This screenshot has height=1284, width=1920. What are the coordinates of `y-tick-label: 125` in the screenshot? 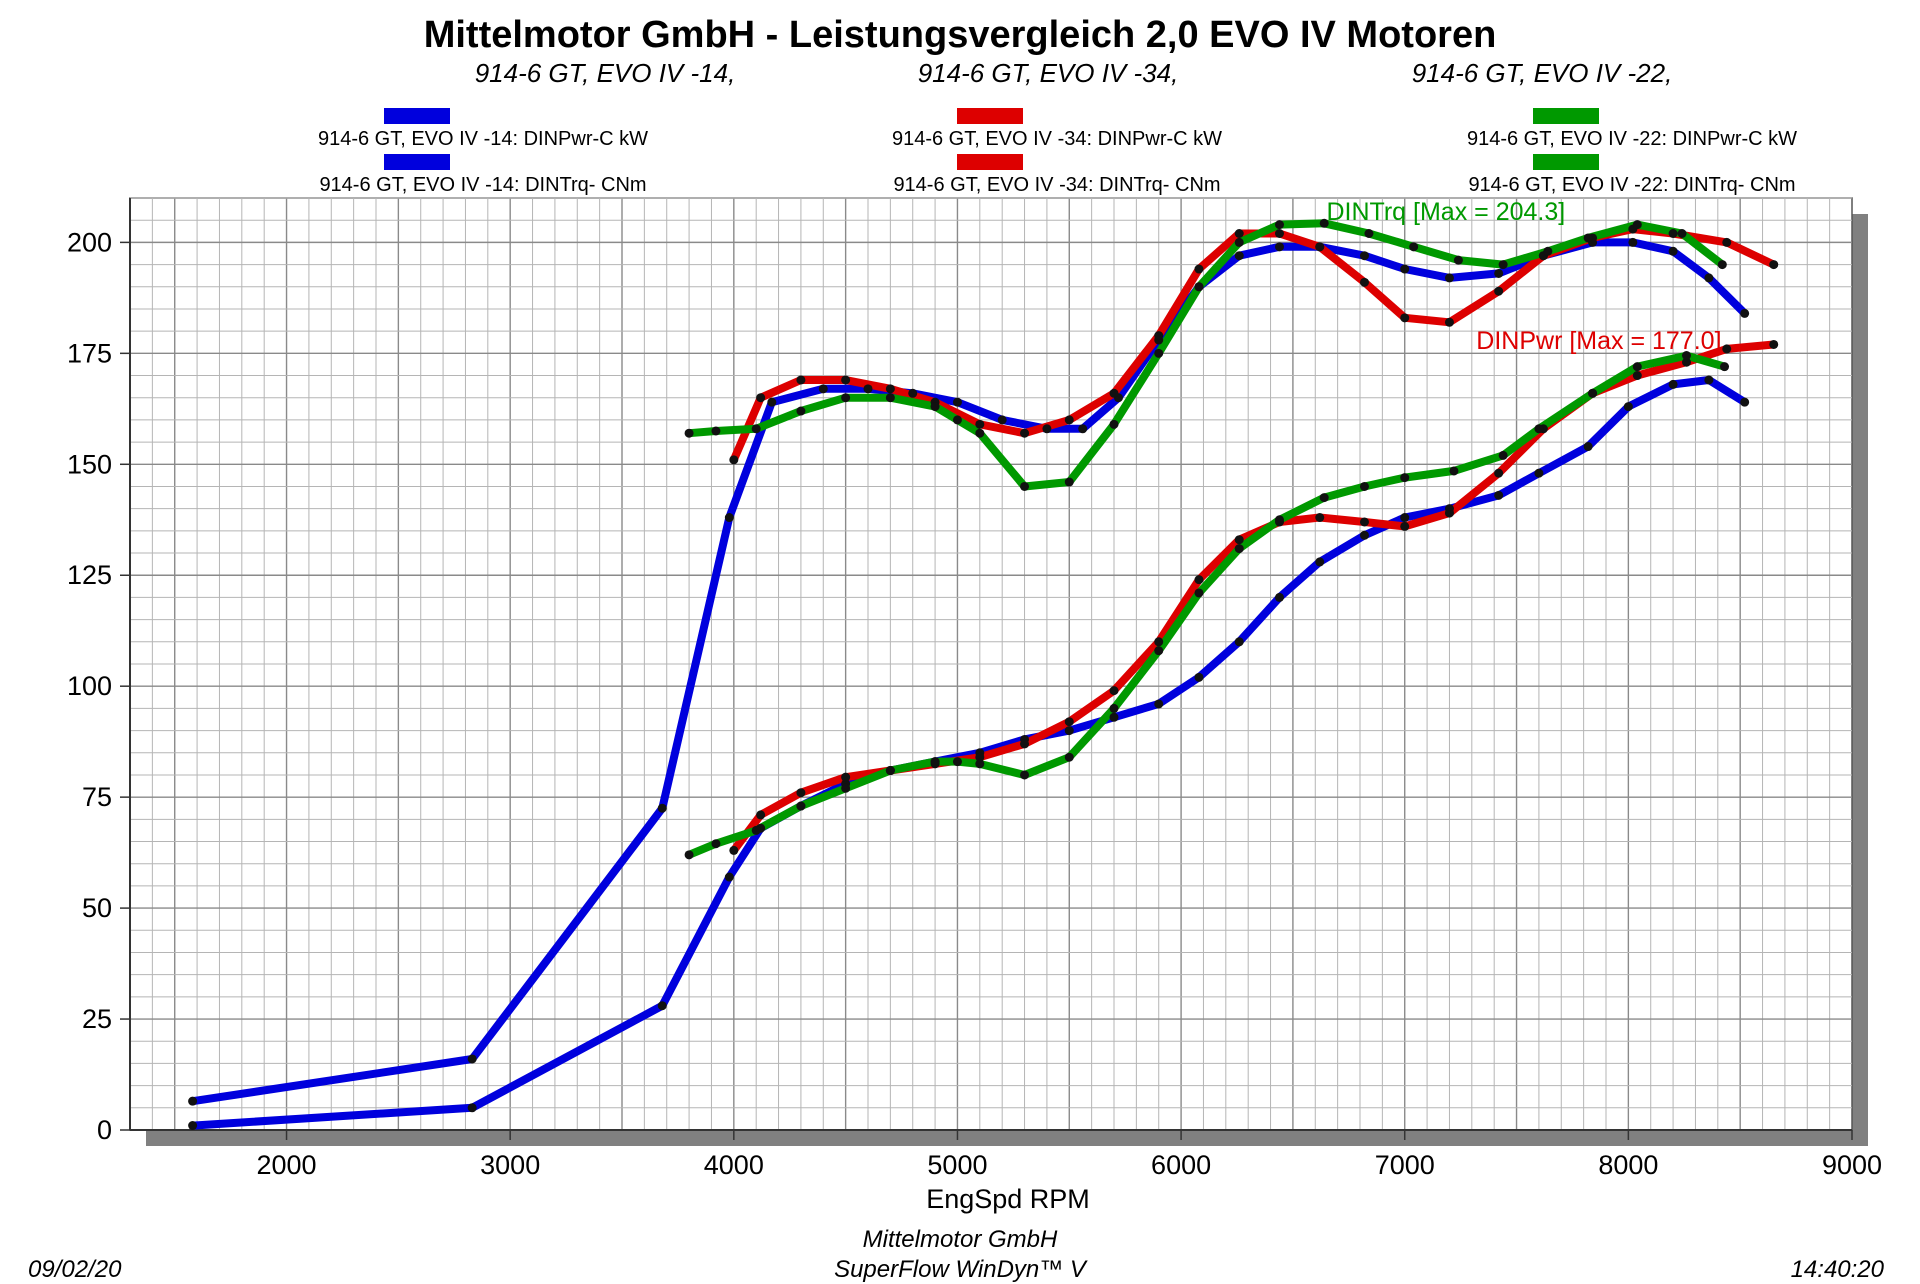 It's located at (89, 575).